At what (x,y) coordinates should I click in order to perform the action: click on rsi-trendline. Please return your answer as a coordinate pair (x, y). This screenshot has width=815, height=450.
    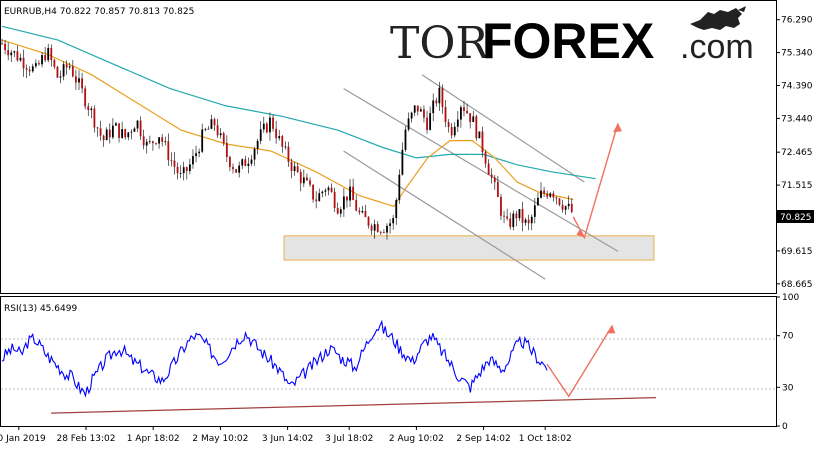
    Looking at the image, I should click on (353, 405).